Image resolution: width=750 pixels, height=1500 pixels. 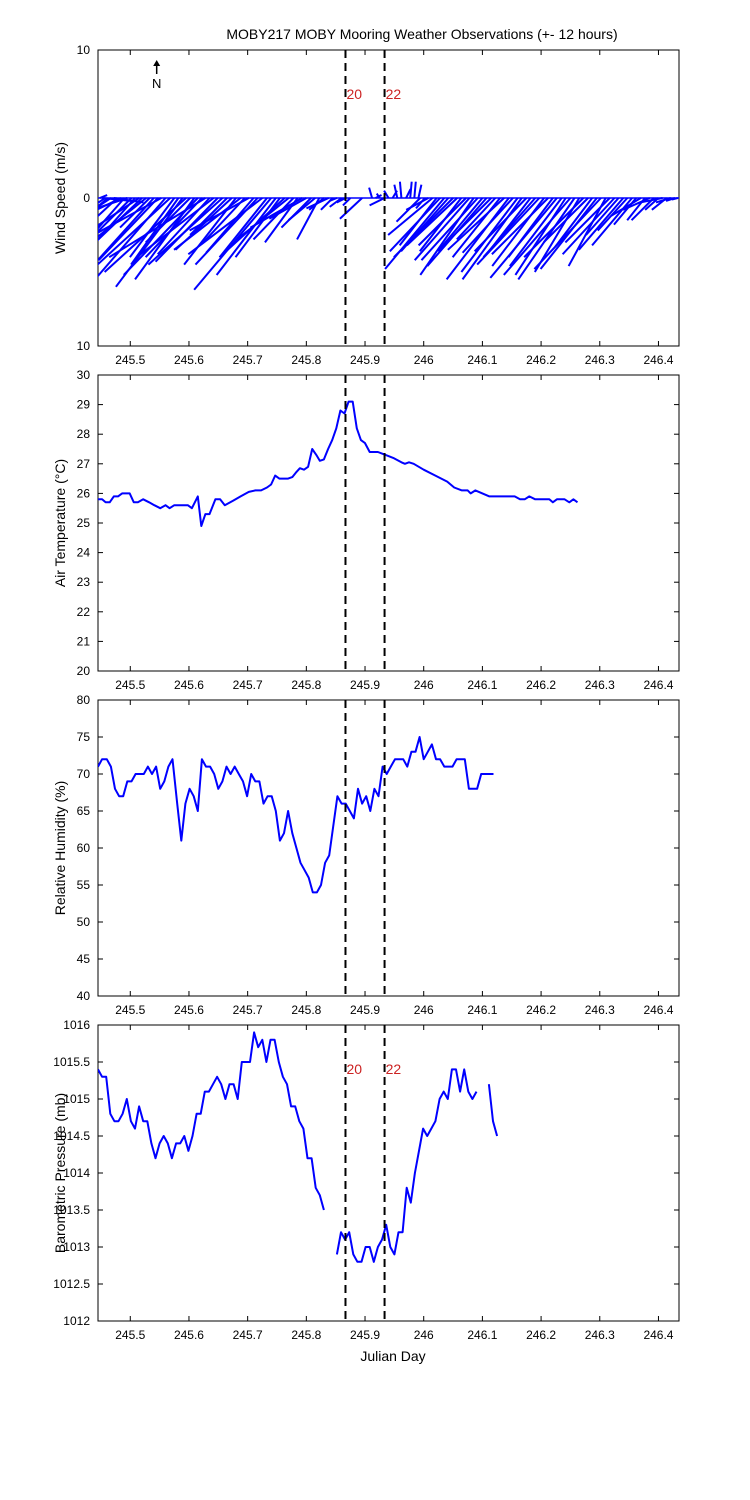 What do you see at coordinates (84, 405) in the screenshot?
I see `y-tick-label: 29` at bounding box center [84, 405].